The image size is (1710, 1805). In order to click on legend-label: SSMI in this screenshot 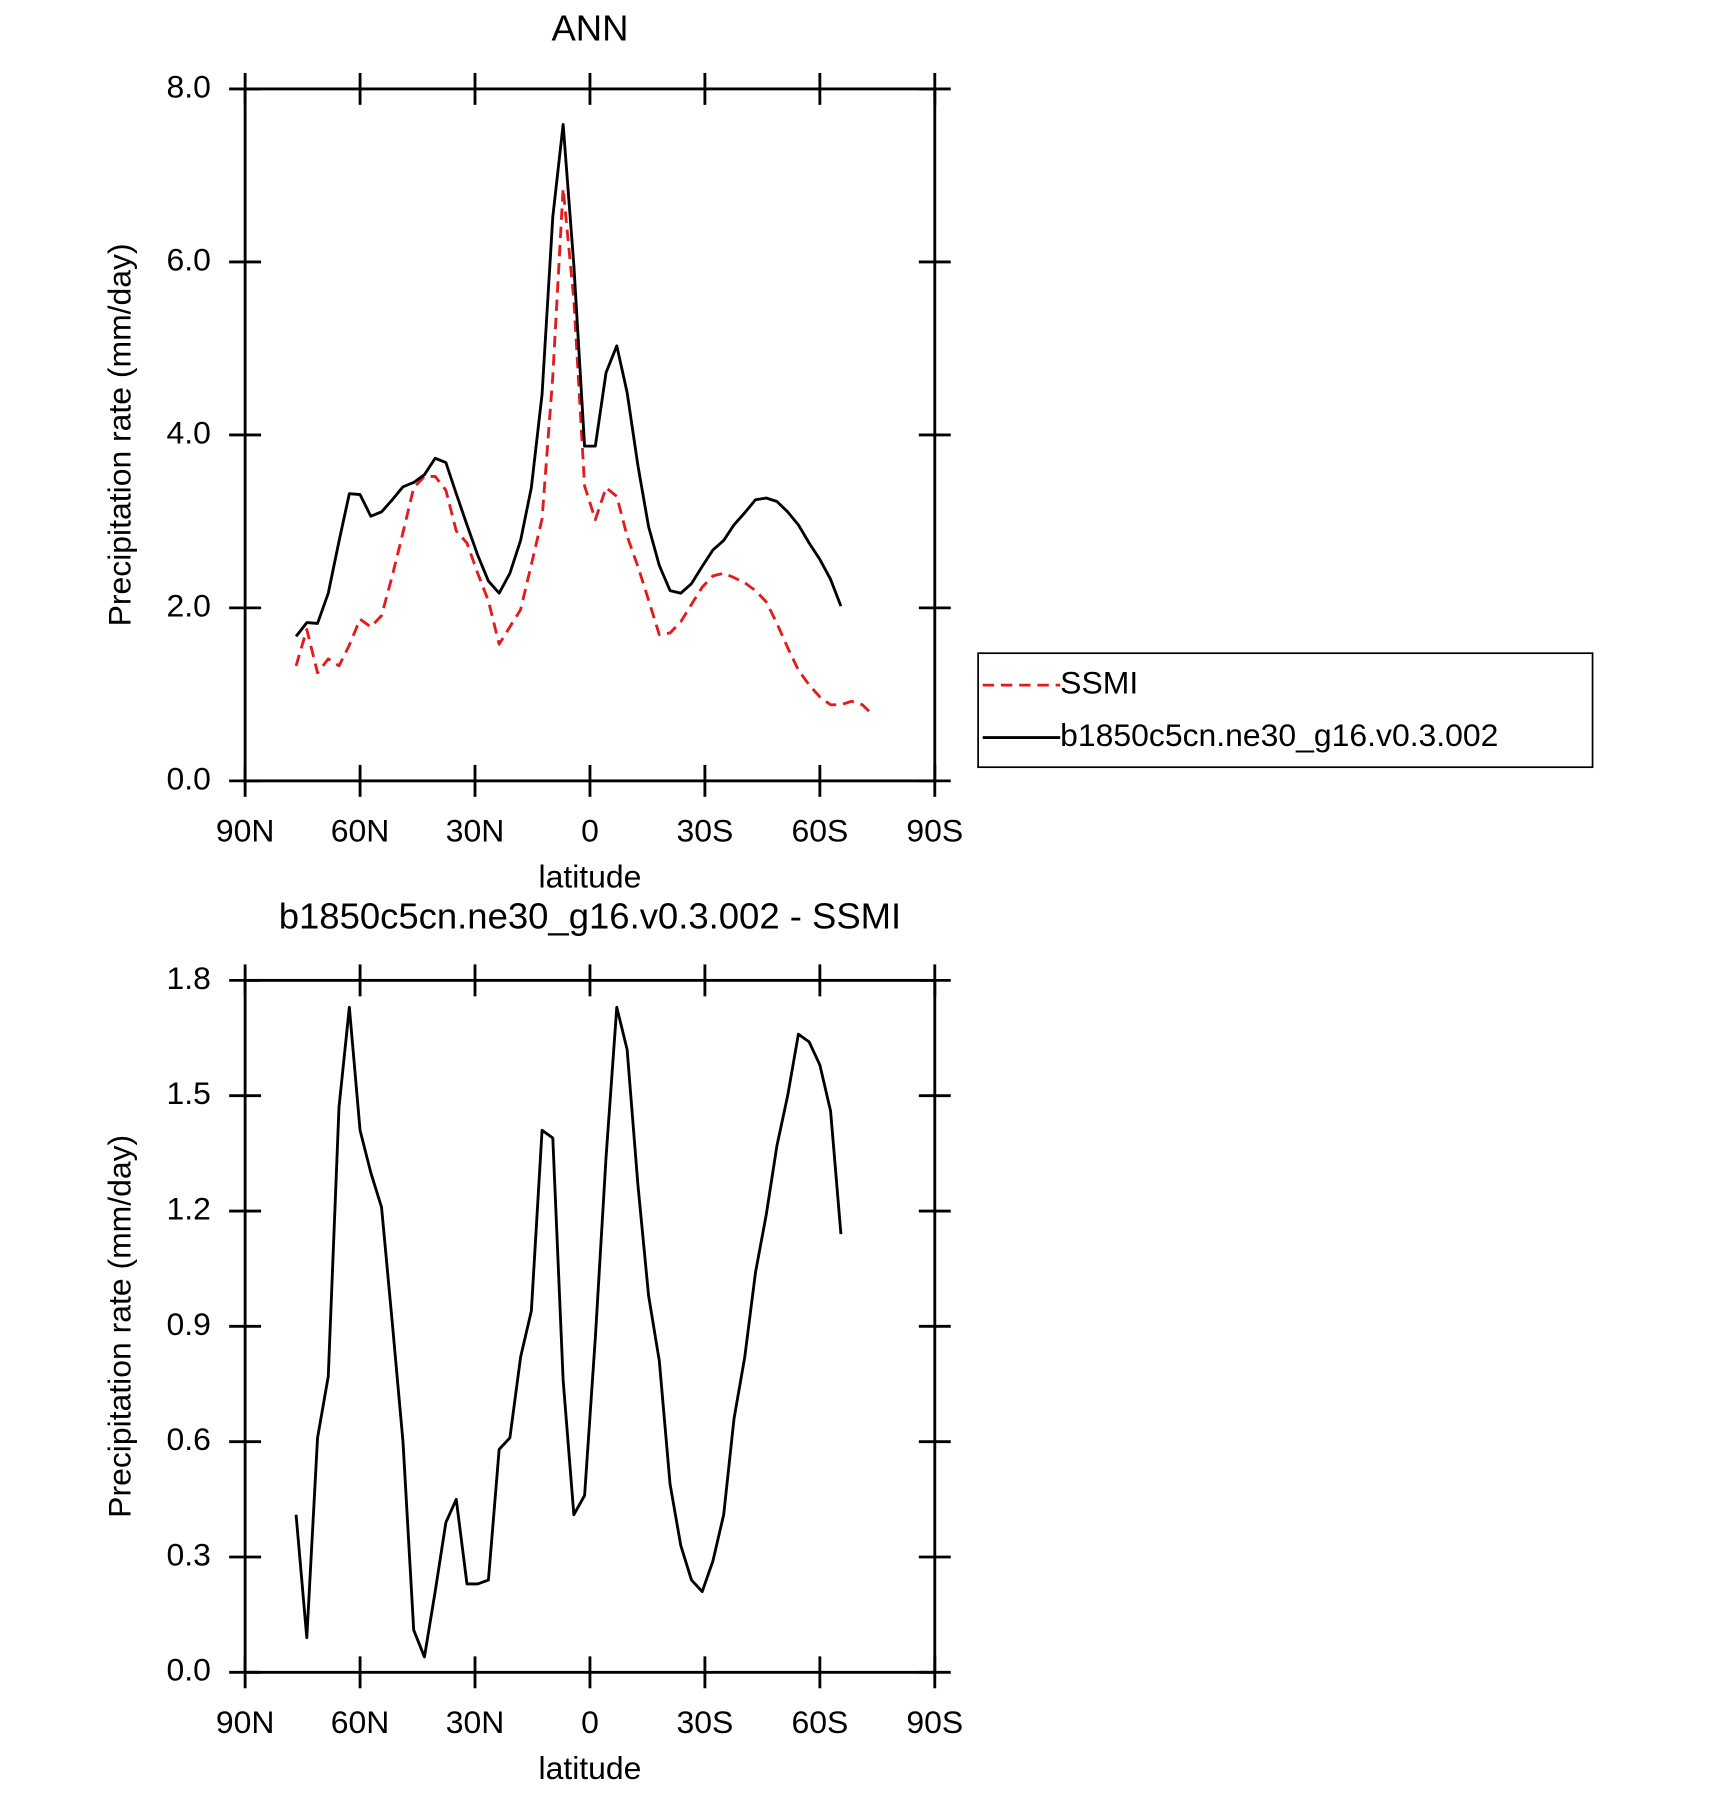, I will do `click(1099, 683)`.